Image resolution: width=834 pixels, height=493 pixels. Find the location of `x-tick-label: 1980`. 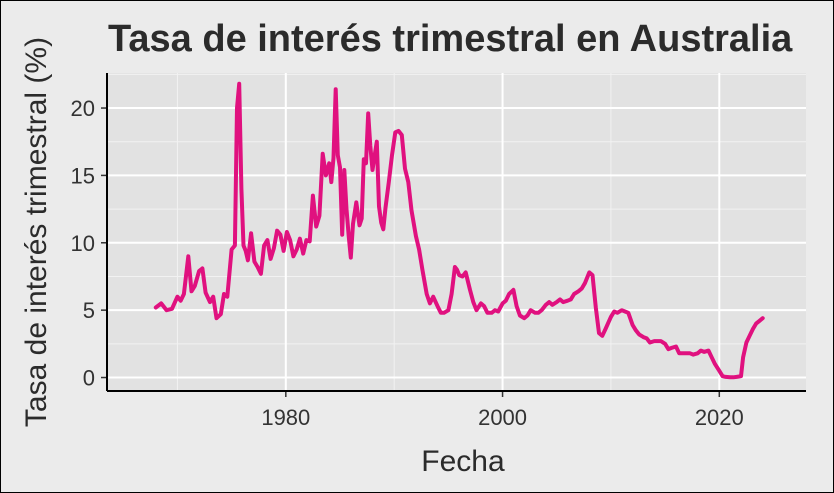

x-tick-label: 1980 is located at coordinates (285, 417).